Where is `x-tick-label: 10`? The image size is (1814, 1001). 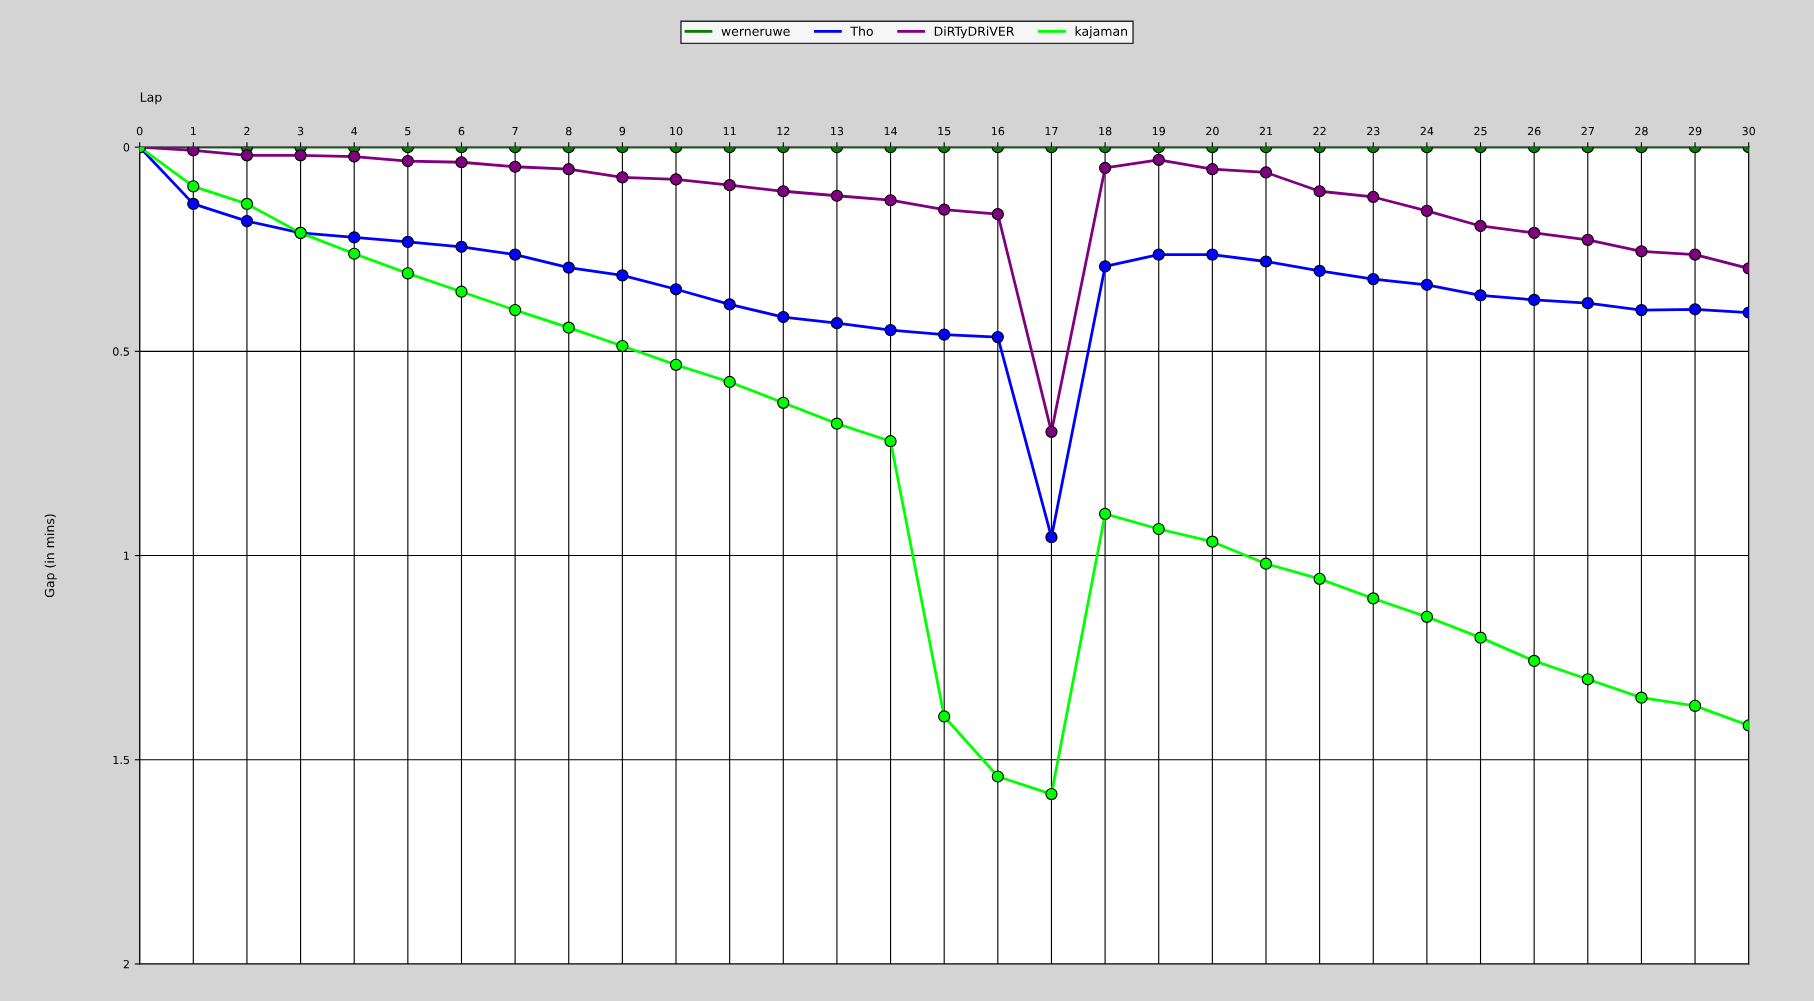 x-tick-label: 10 is located at coordinates (676, 131).